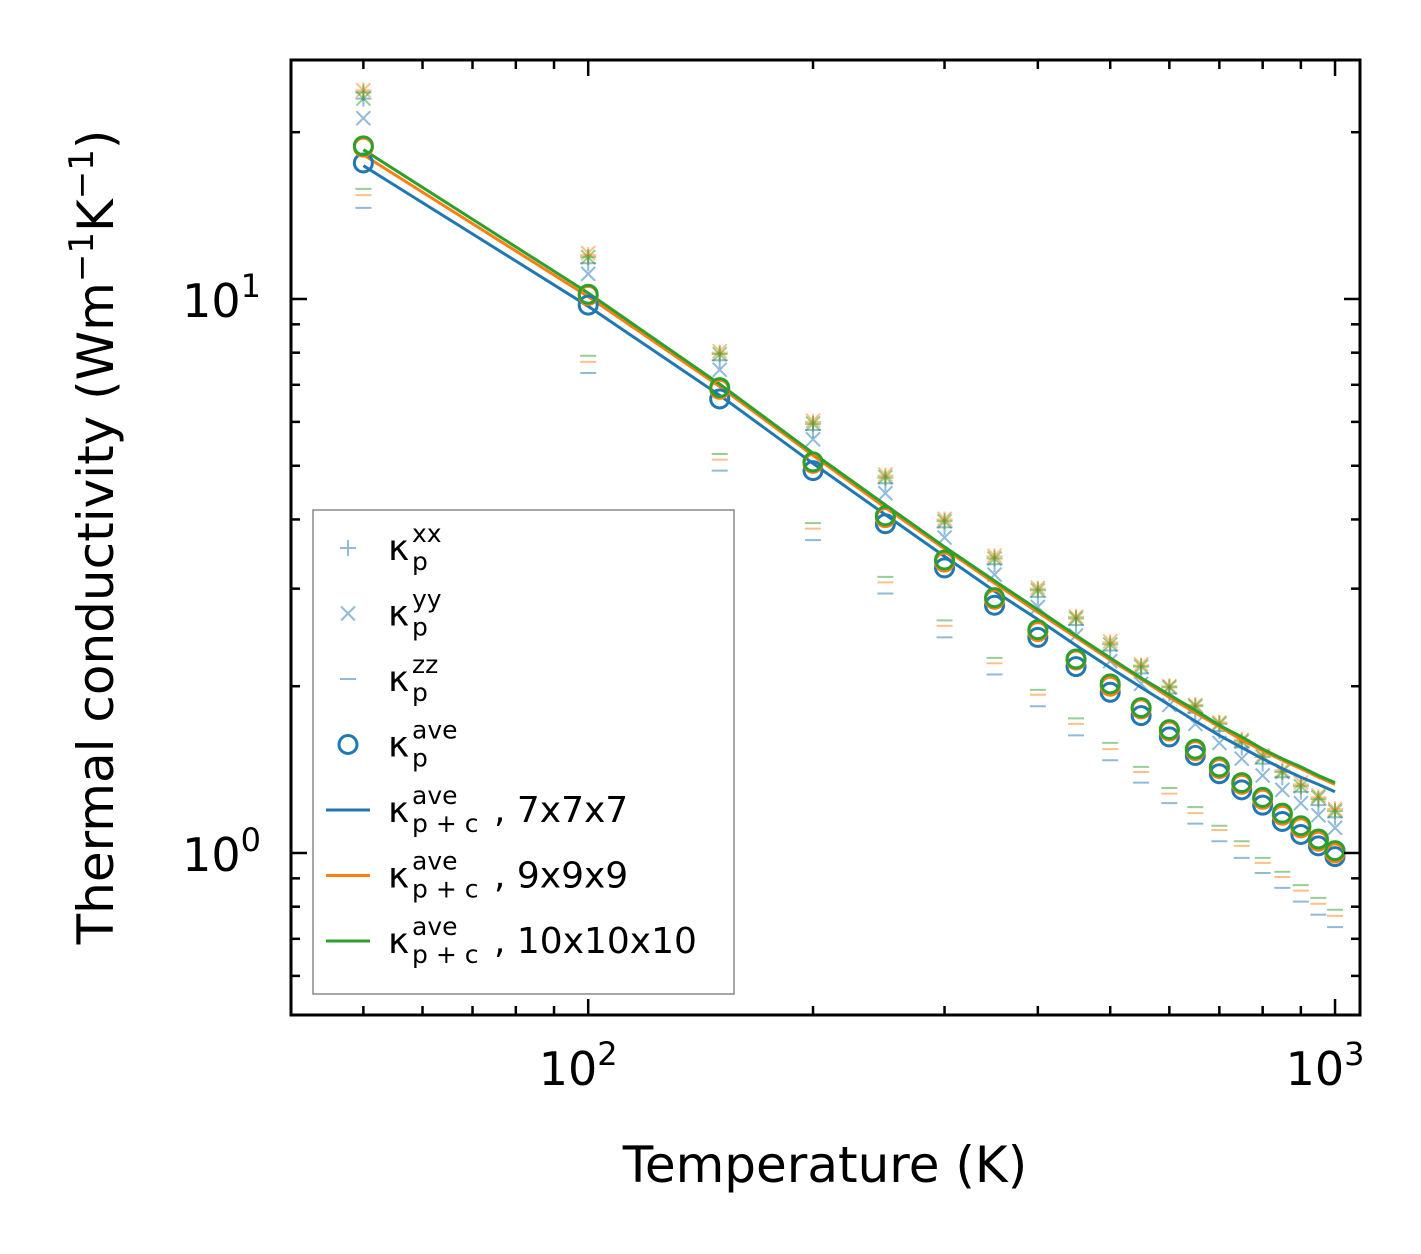 The image size is (1421, 1254). I want to click on y-axis-label-end: ), so click(96, 140).